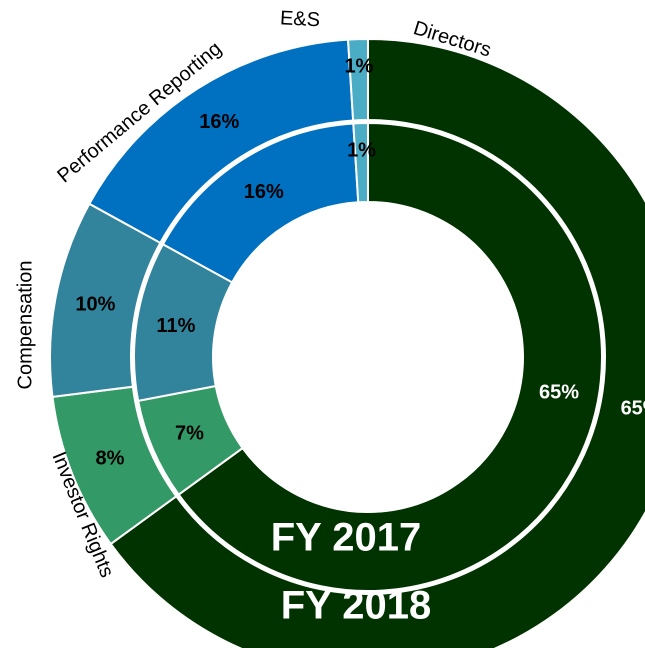 The height and width of the screenshot is (648, 645). Describe the element at coordinates (175, 326) in the screenshot. I see `data-label: 11%` at that location.